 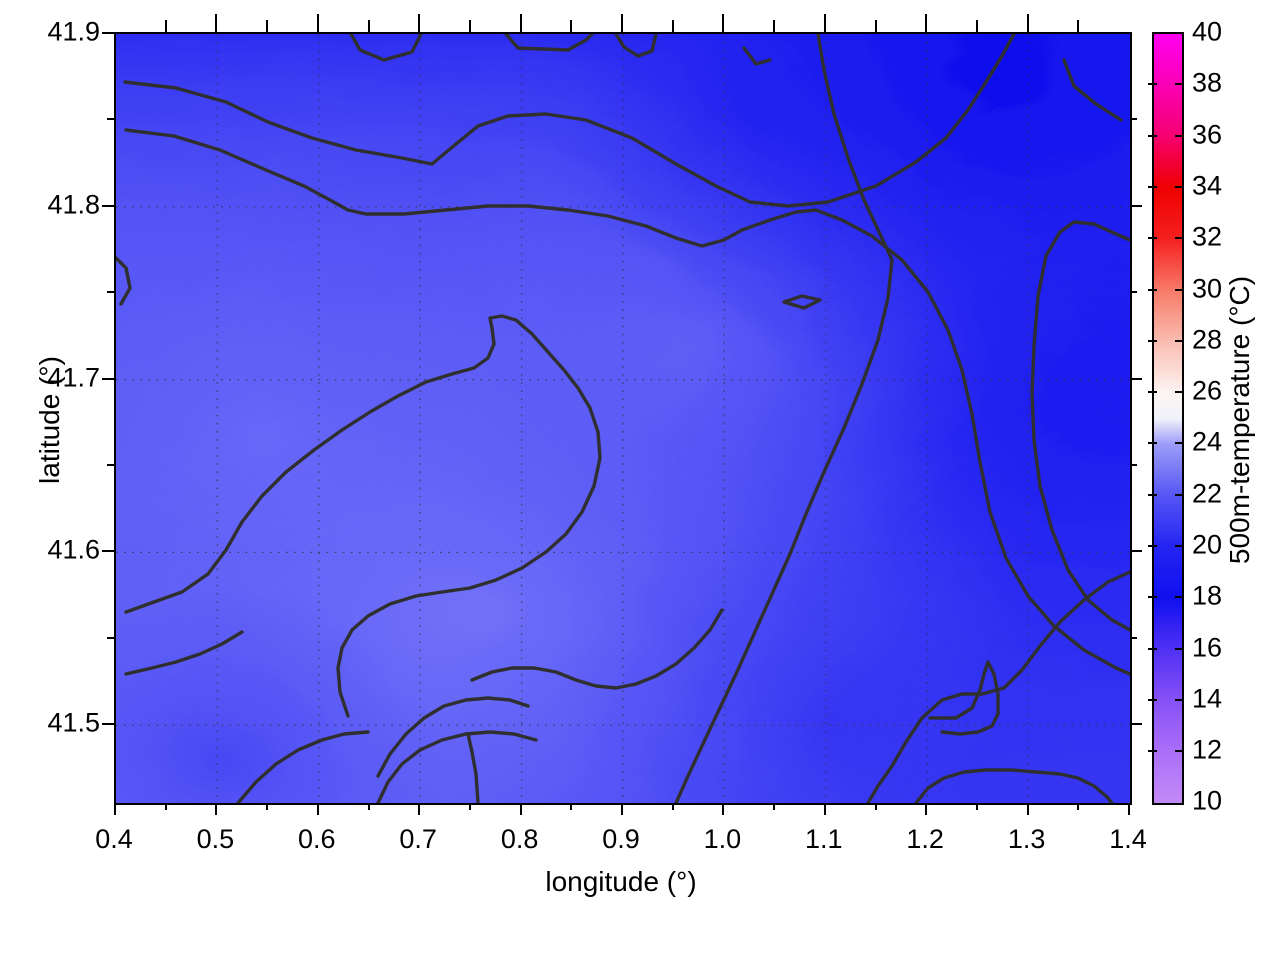 What do you see at coordinates (1207, 698) in the screenshot?
I see `colorbar-tick-label: 14` at bounding box center [1207, 698].